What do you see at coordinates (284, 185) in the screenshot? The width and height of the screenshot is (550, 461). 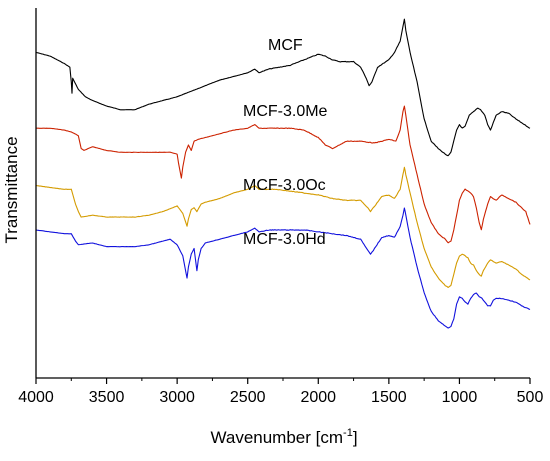 I see `series-label-3: MCF-3.0Oc` at bounding box center [284, 185].